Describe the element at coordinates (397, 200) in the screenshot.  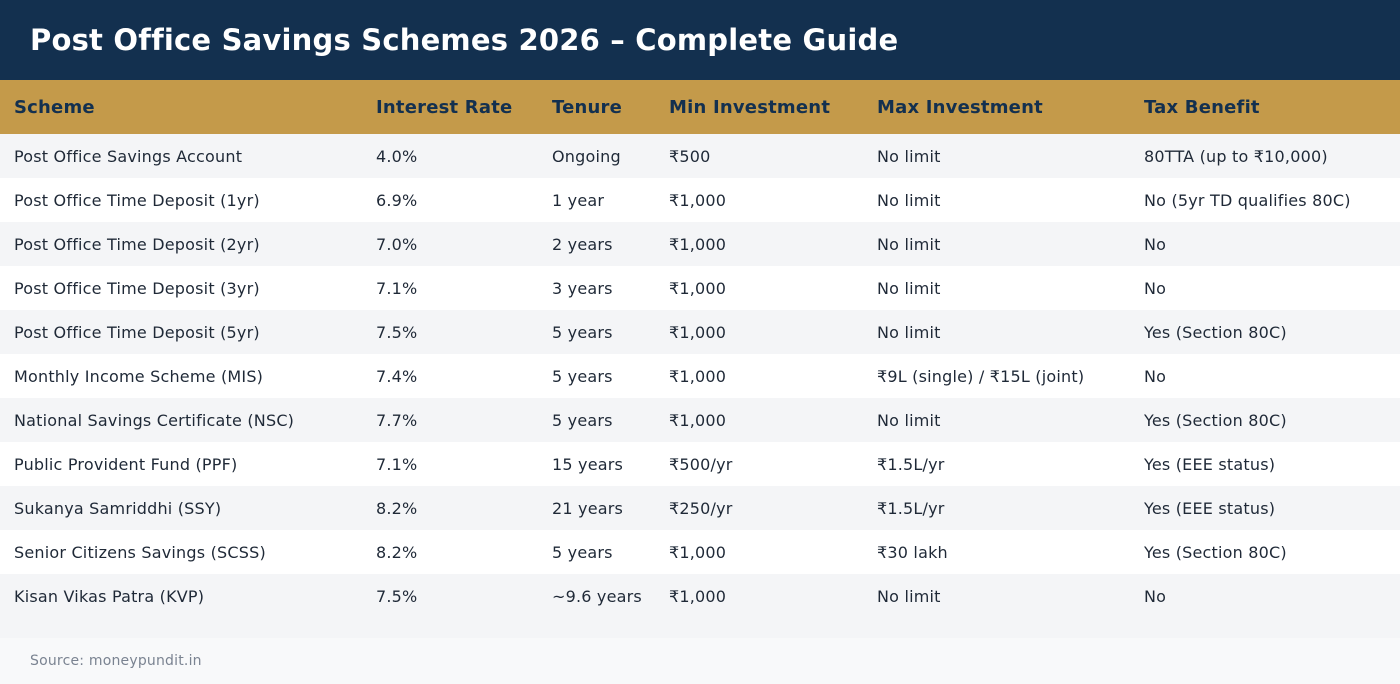
I see `cell-interest-rate: 6.9%` at that location.